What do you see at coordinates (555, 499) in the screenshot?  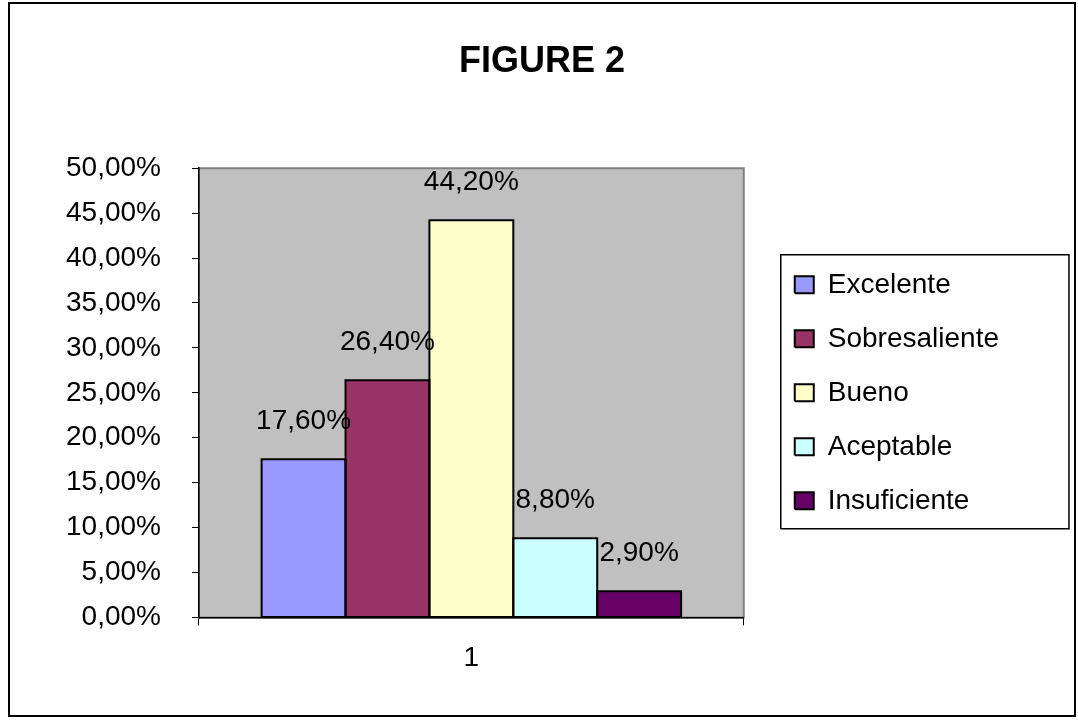 I see `data-label: 8,80%` at bounding box center [555, 499].